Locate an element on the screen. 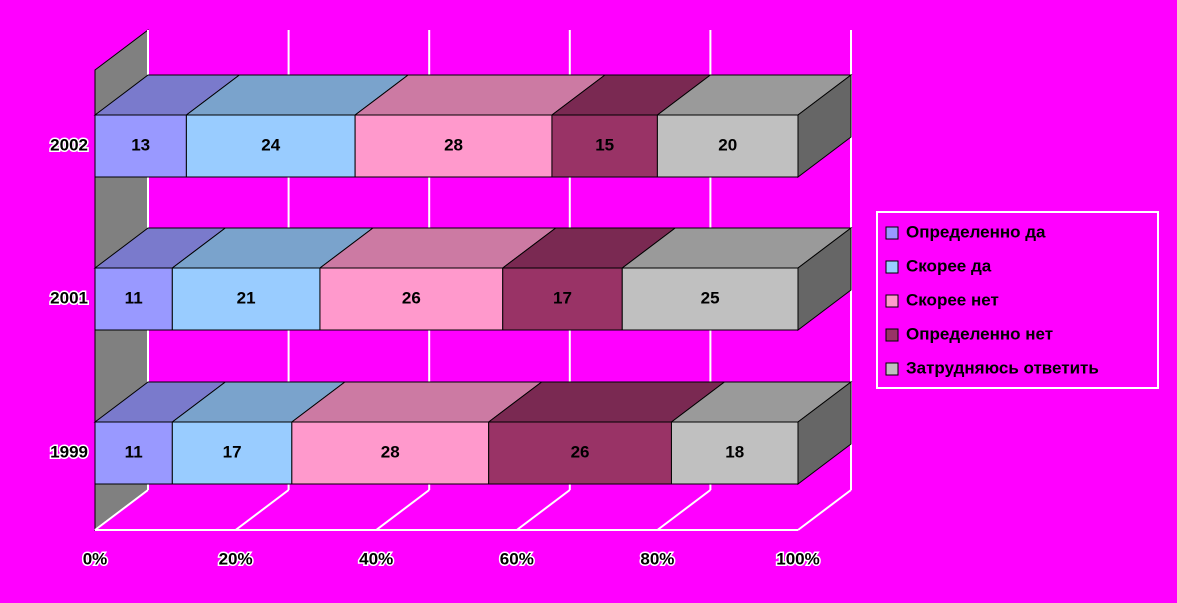  value-label: 24 is located at coordinates (270, 144).